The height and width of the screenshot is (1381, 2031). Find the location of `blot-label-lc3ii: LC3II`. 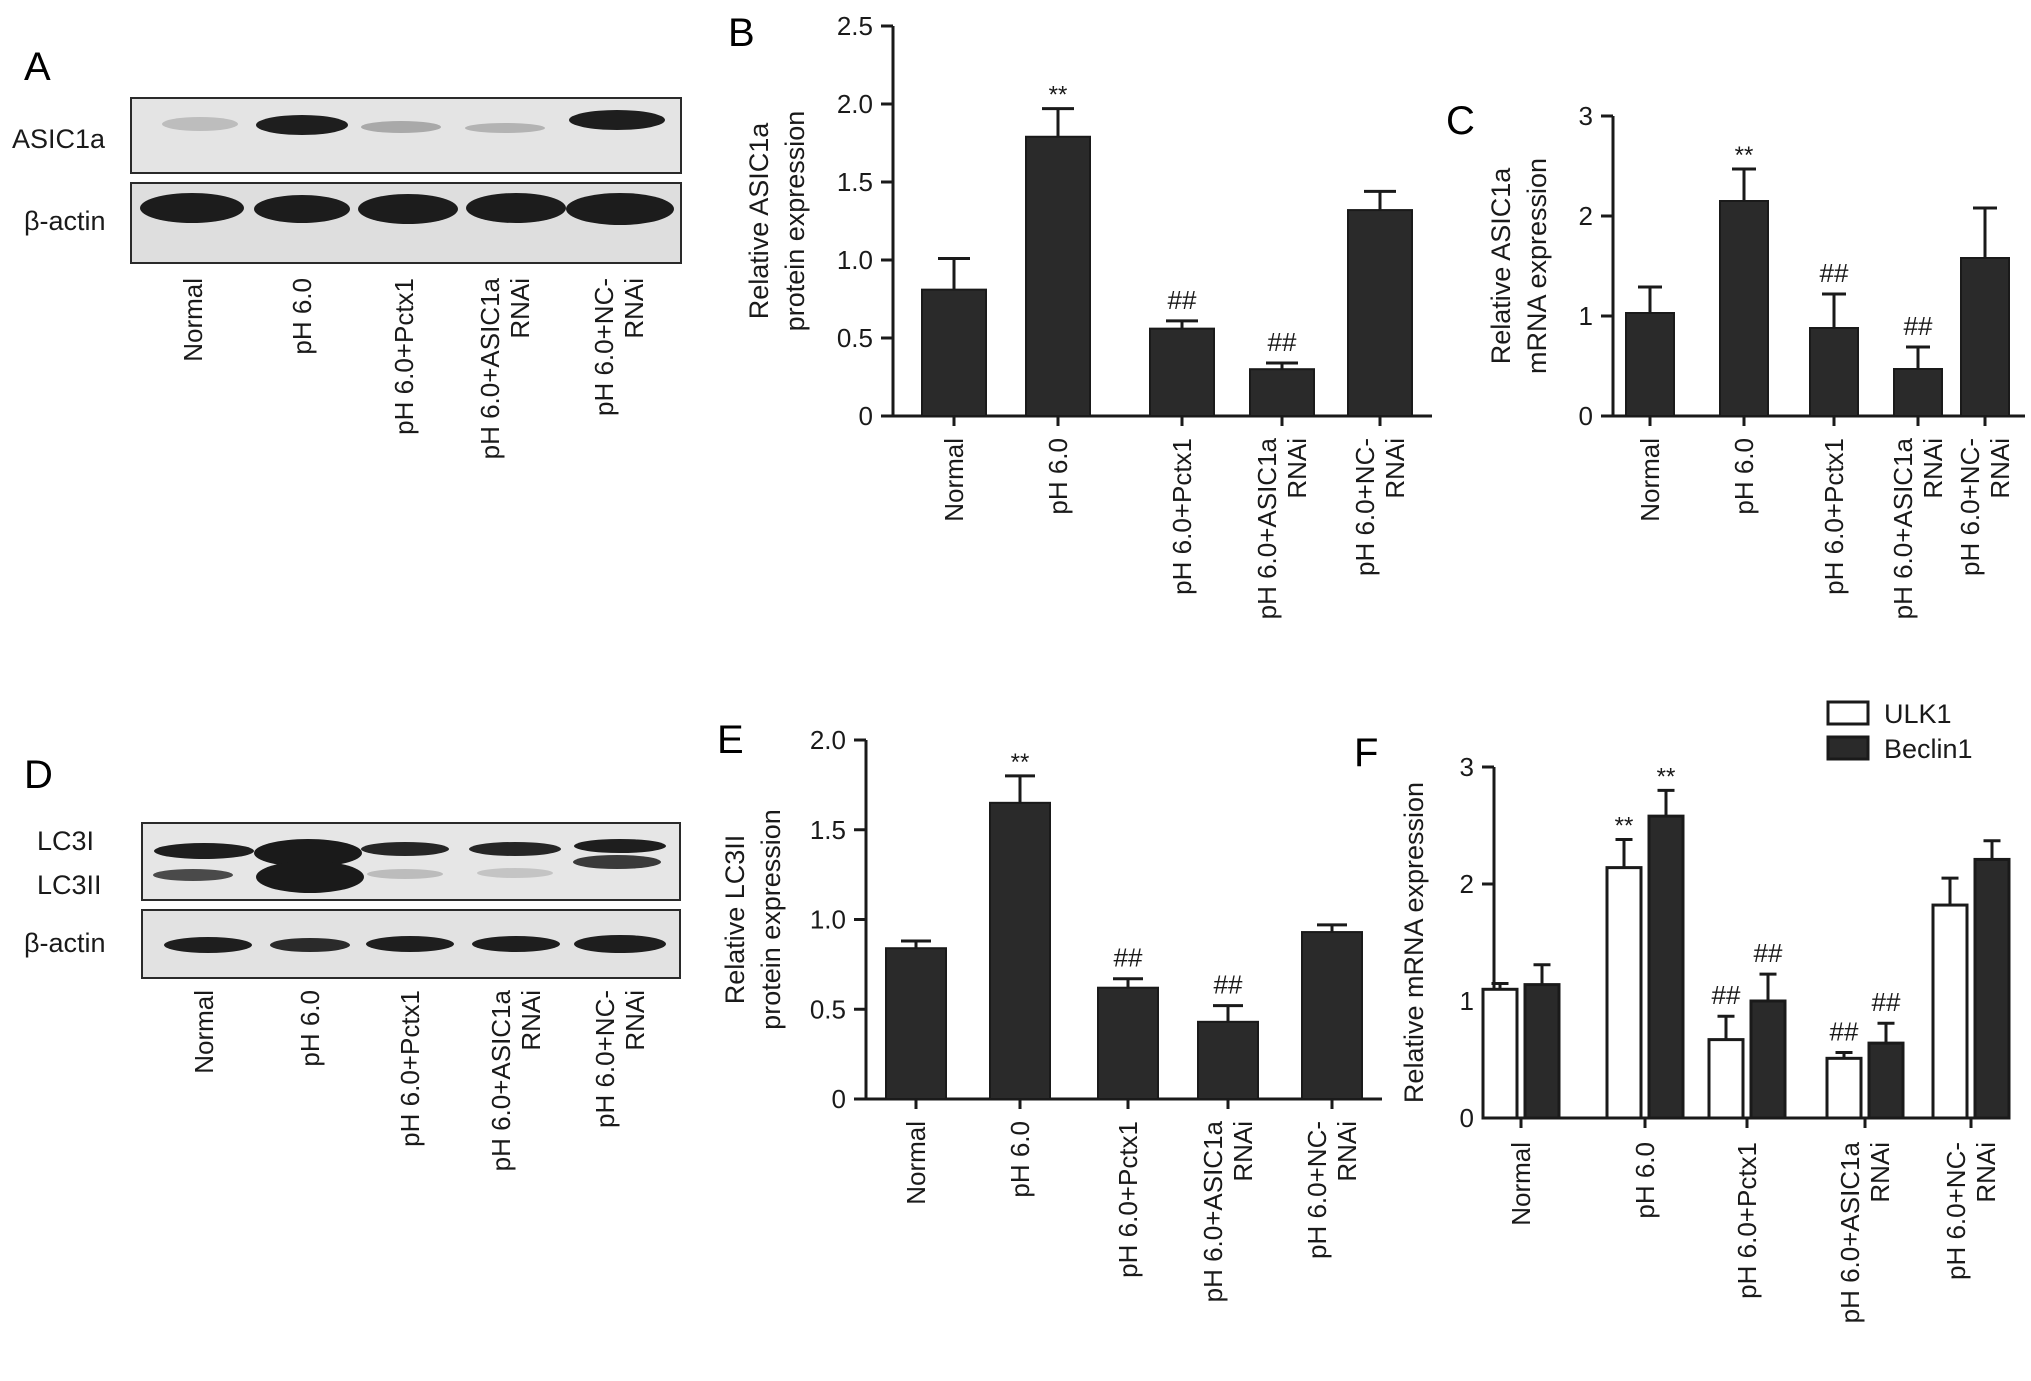

blot-label-lc3ii: LC3II is located at coordinates (69, 885).